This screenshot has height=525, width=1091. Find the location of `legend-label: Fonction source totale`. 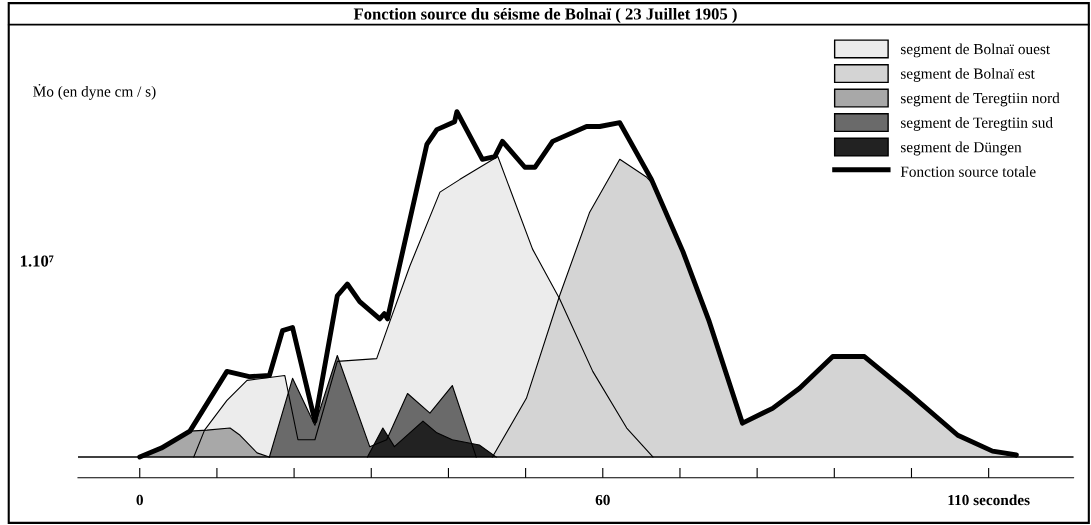

legend-label: Fonction source totale is located at coordinates (968, 171).